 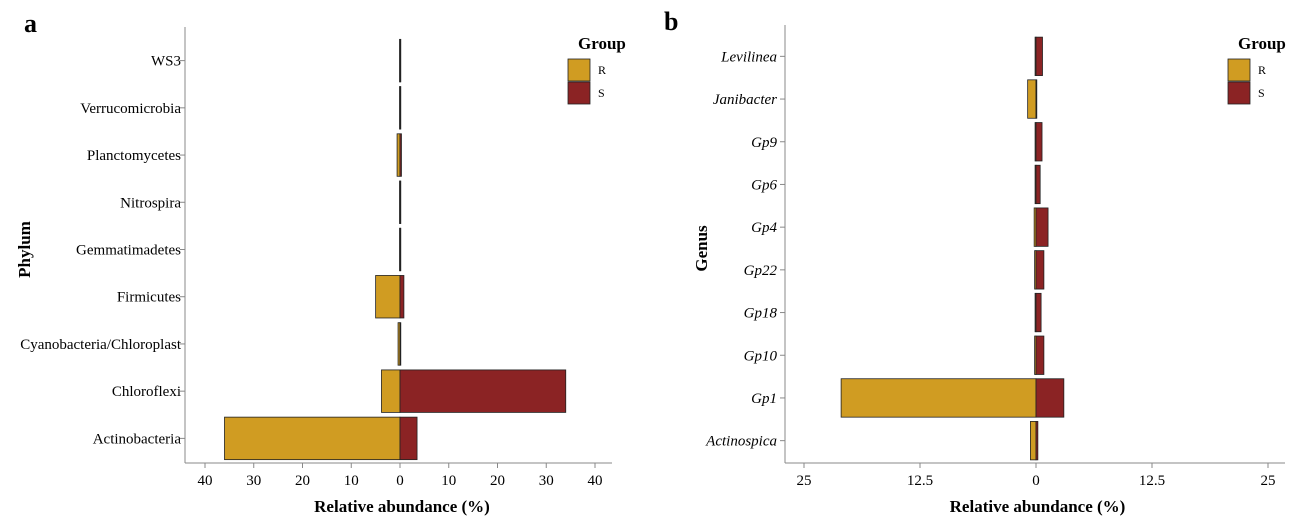 What do you see at coordinates (764, 228) in the screenshot?
I see `category-label: Gp4` at bounding box center [764, 228].